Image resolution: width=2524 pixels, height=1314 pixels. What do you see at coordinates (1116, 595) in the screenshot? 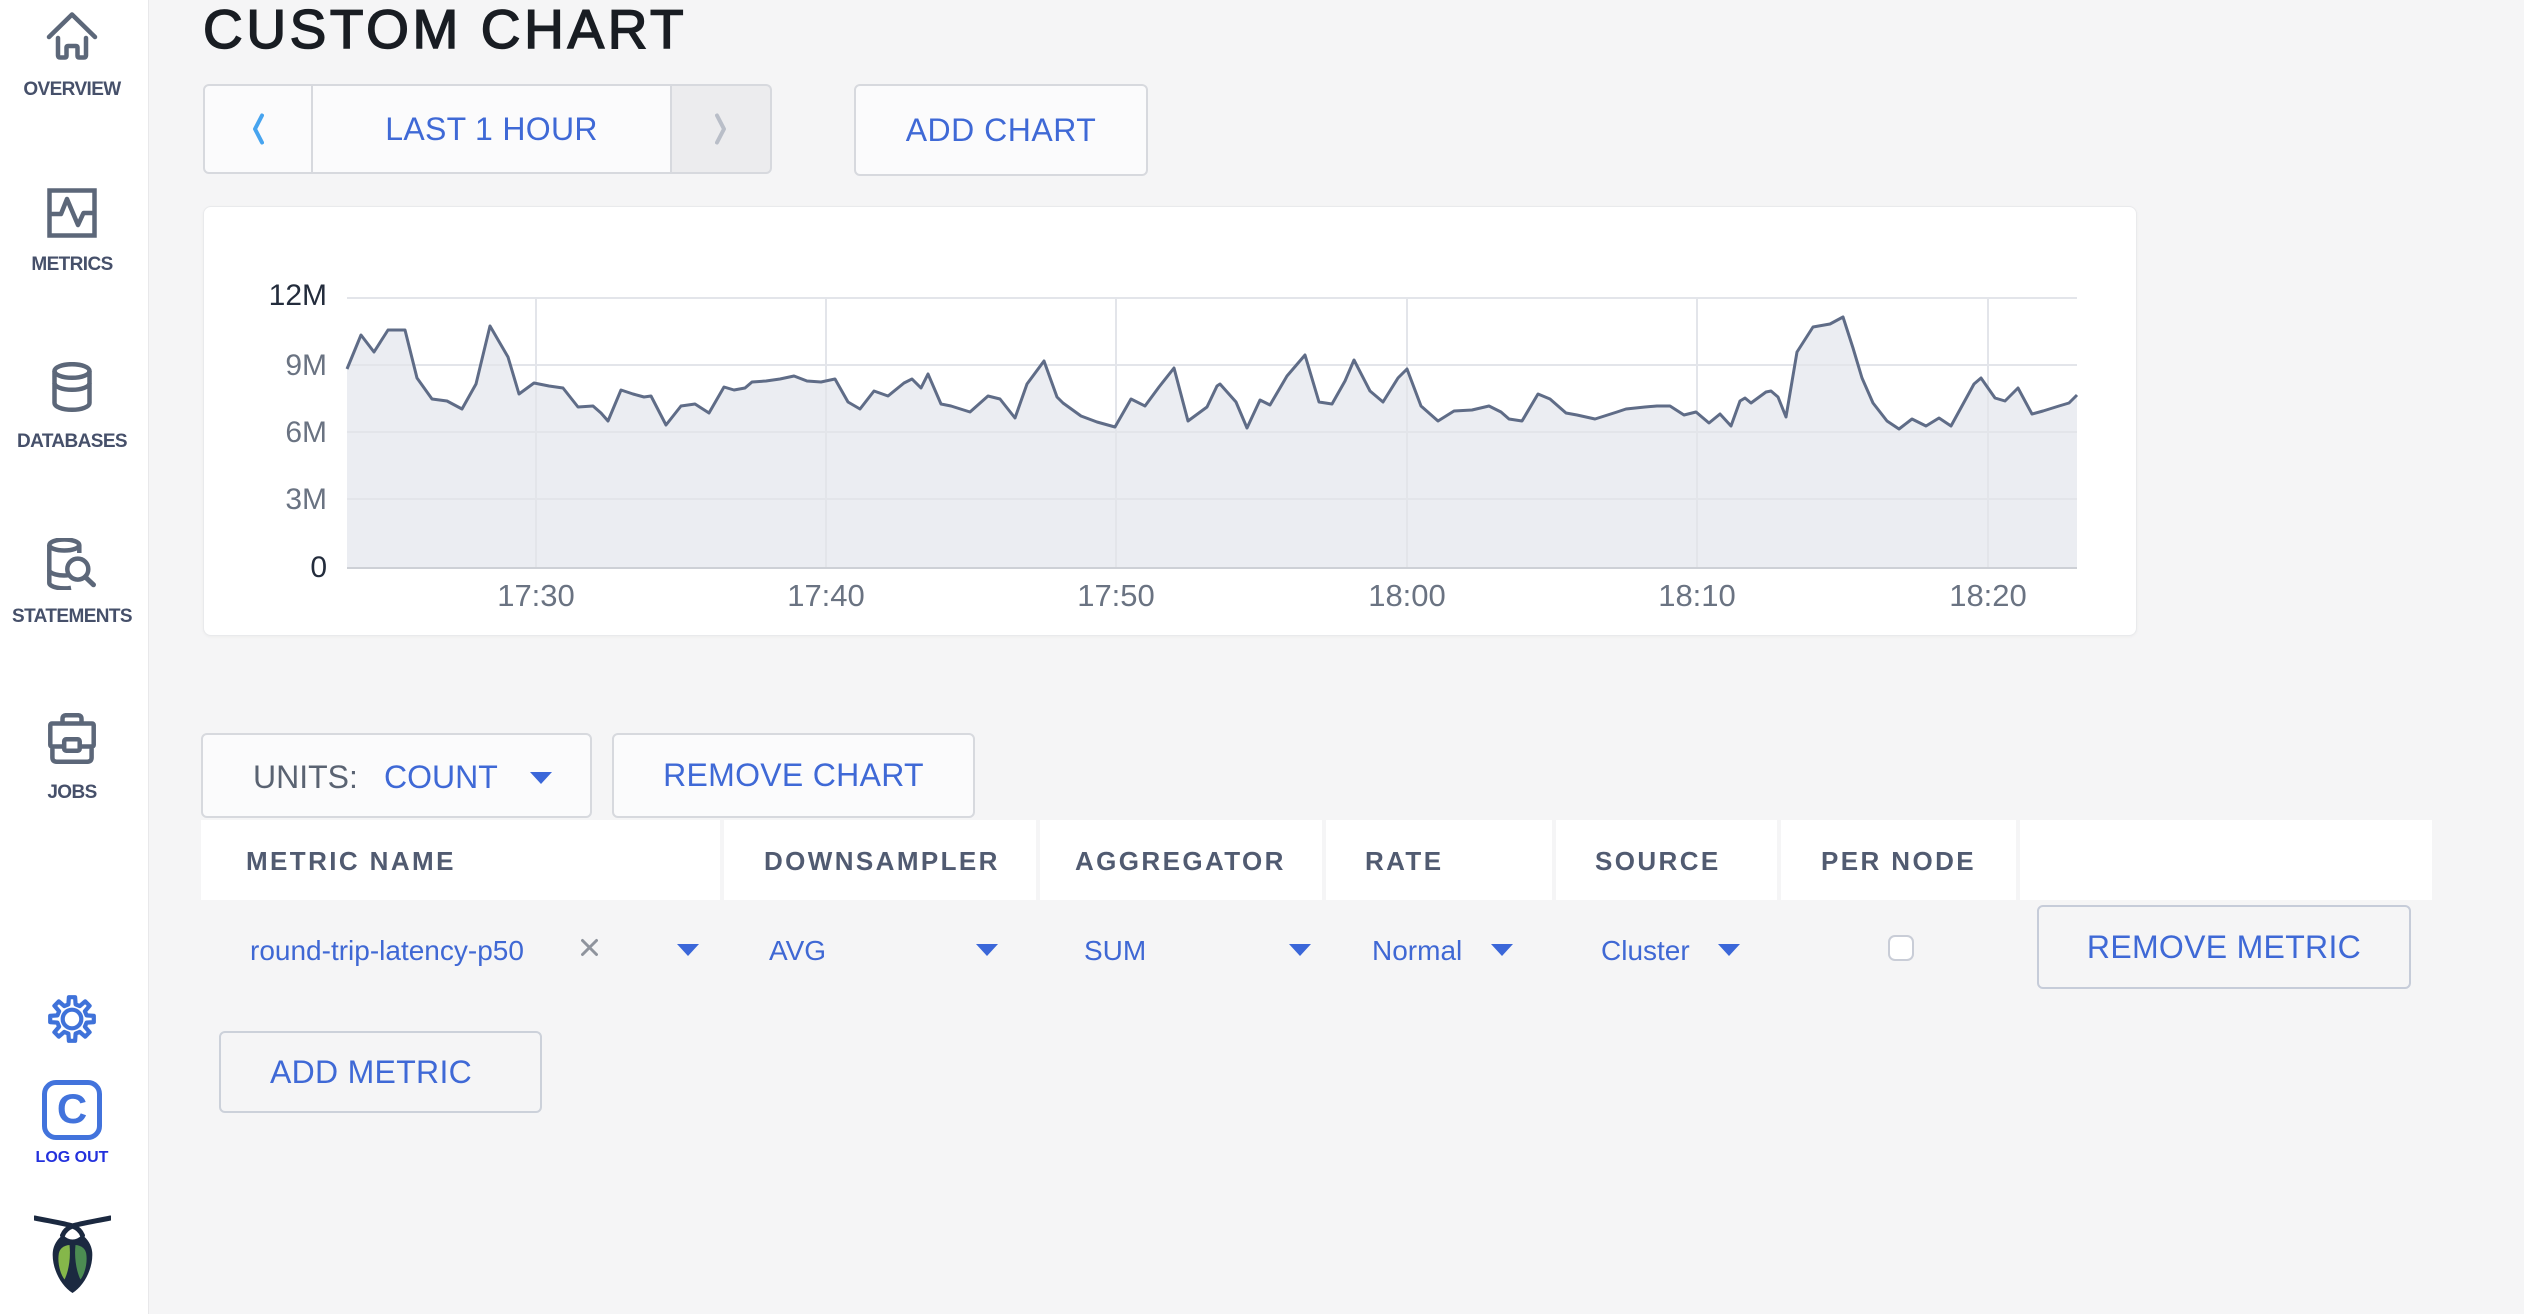
I see `svg-text: 17:50` at bounding box center [1116, 595].